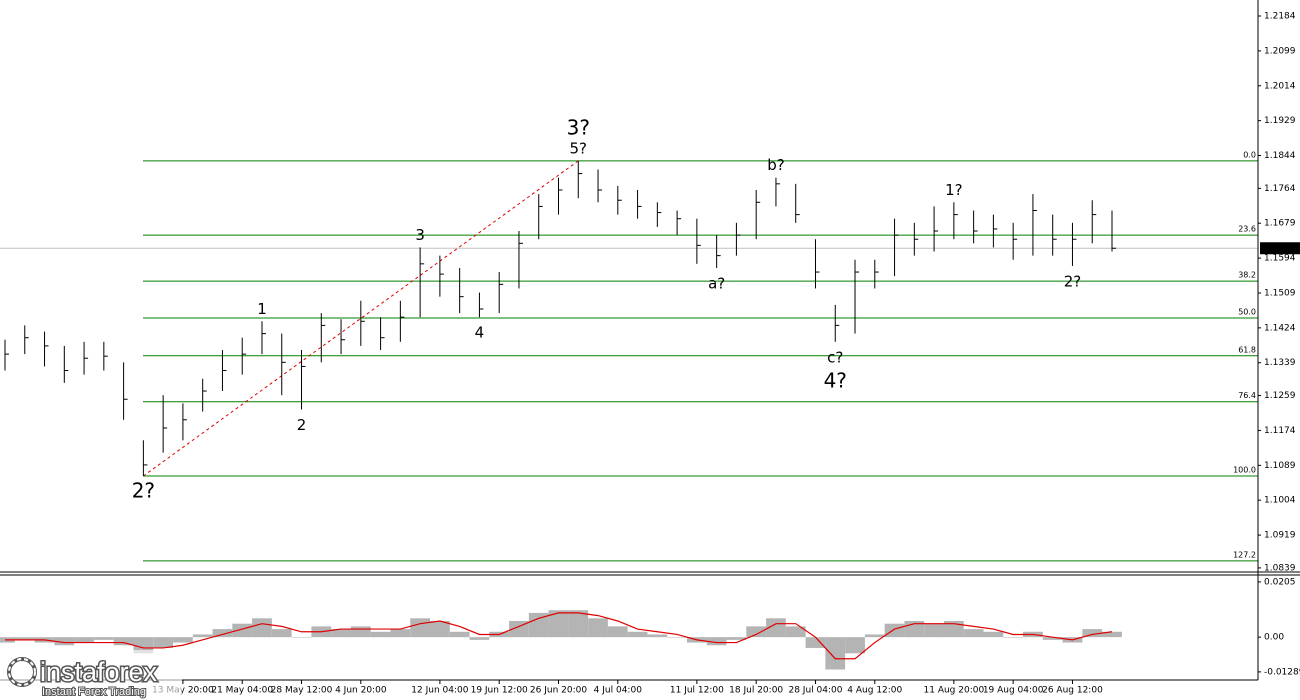  I want to click on y-tick-label: 1.2184, so click(1280, 17).